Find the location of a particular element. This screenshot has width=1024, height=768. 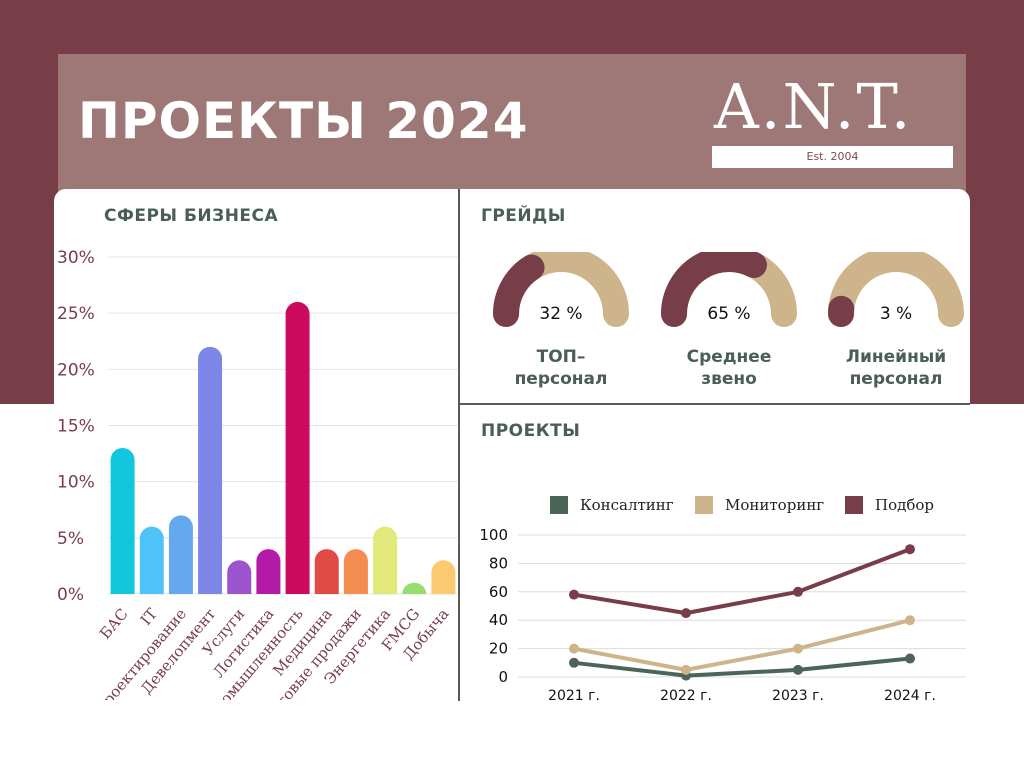

vertical-divider is located at coordinates (459, 445).